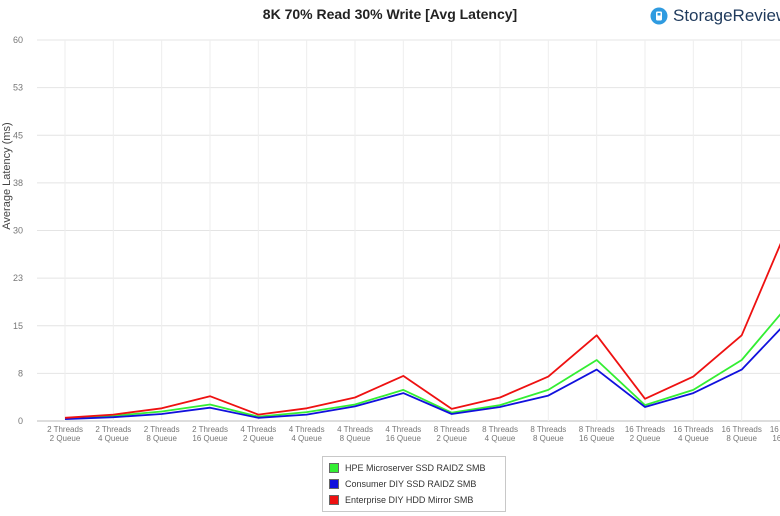  What do you see at coordinates (18, 278) in the screenshot?
I see `y-tick-label: 23` at bounding box center [18, 278].